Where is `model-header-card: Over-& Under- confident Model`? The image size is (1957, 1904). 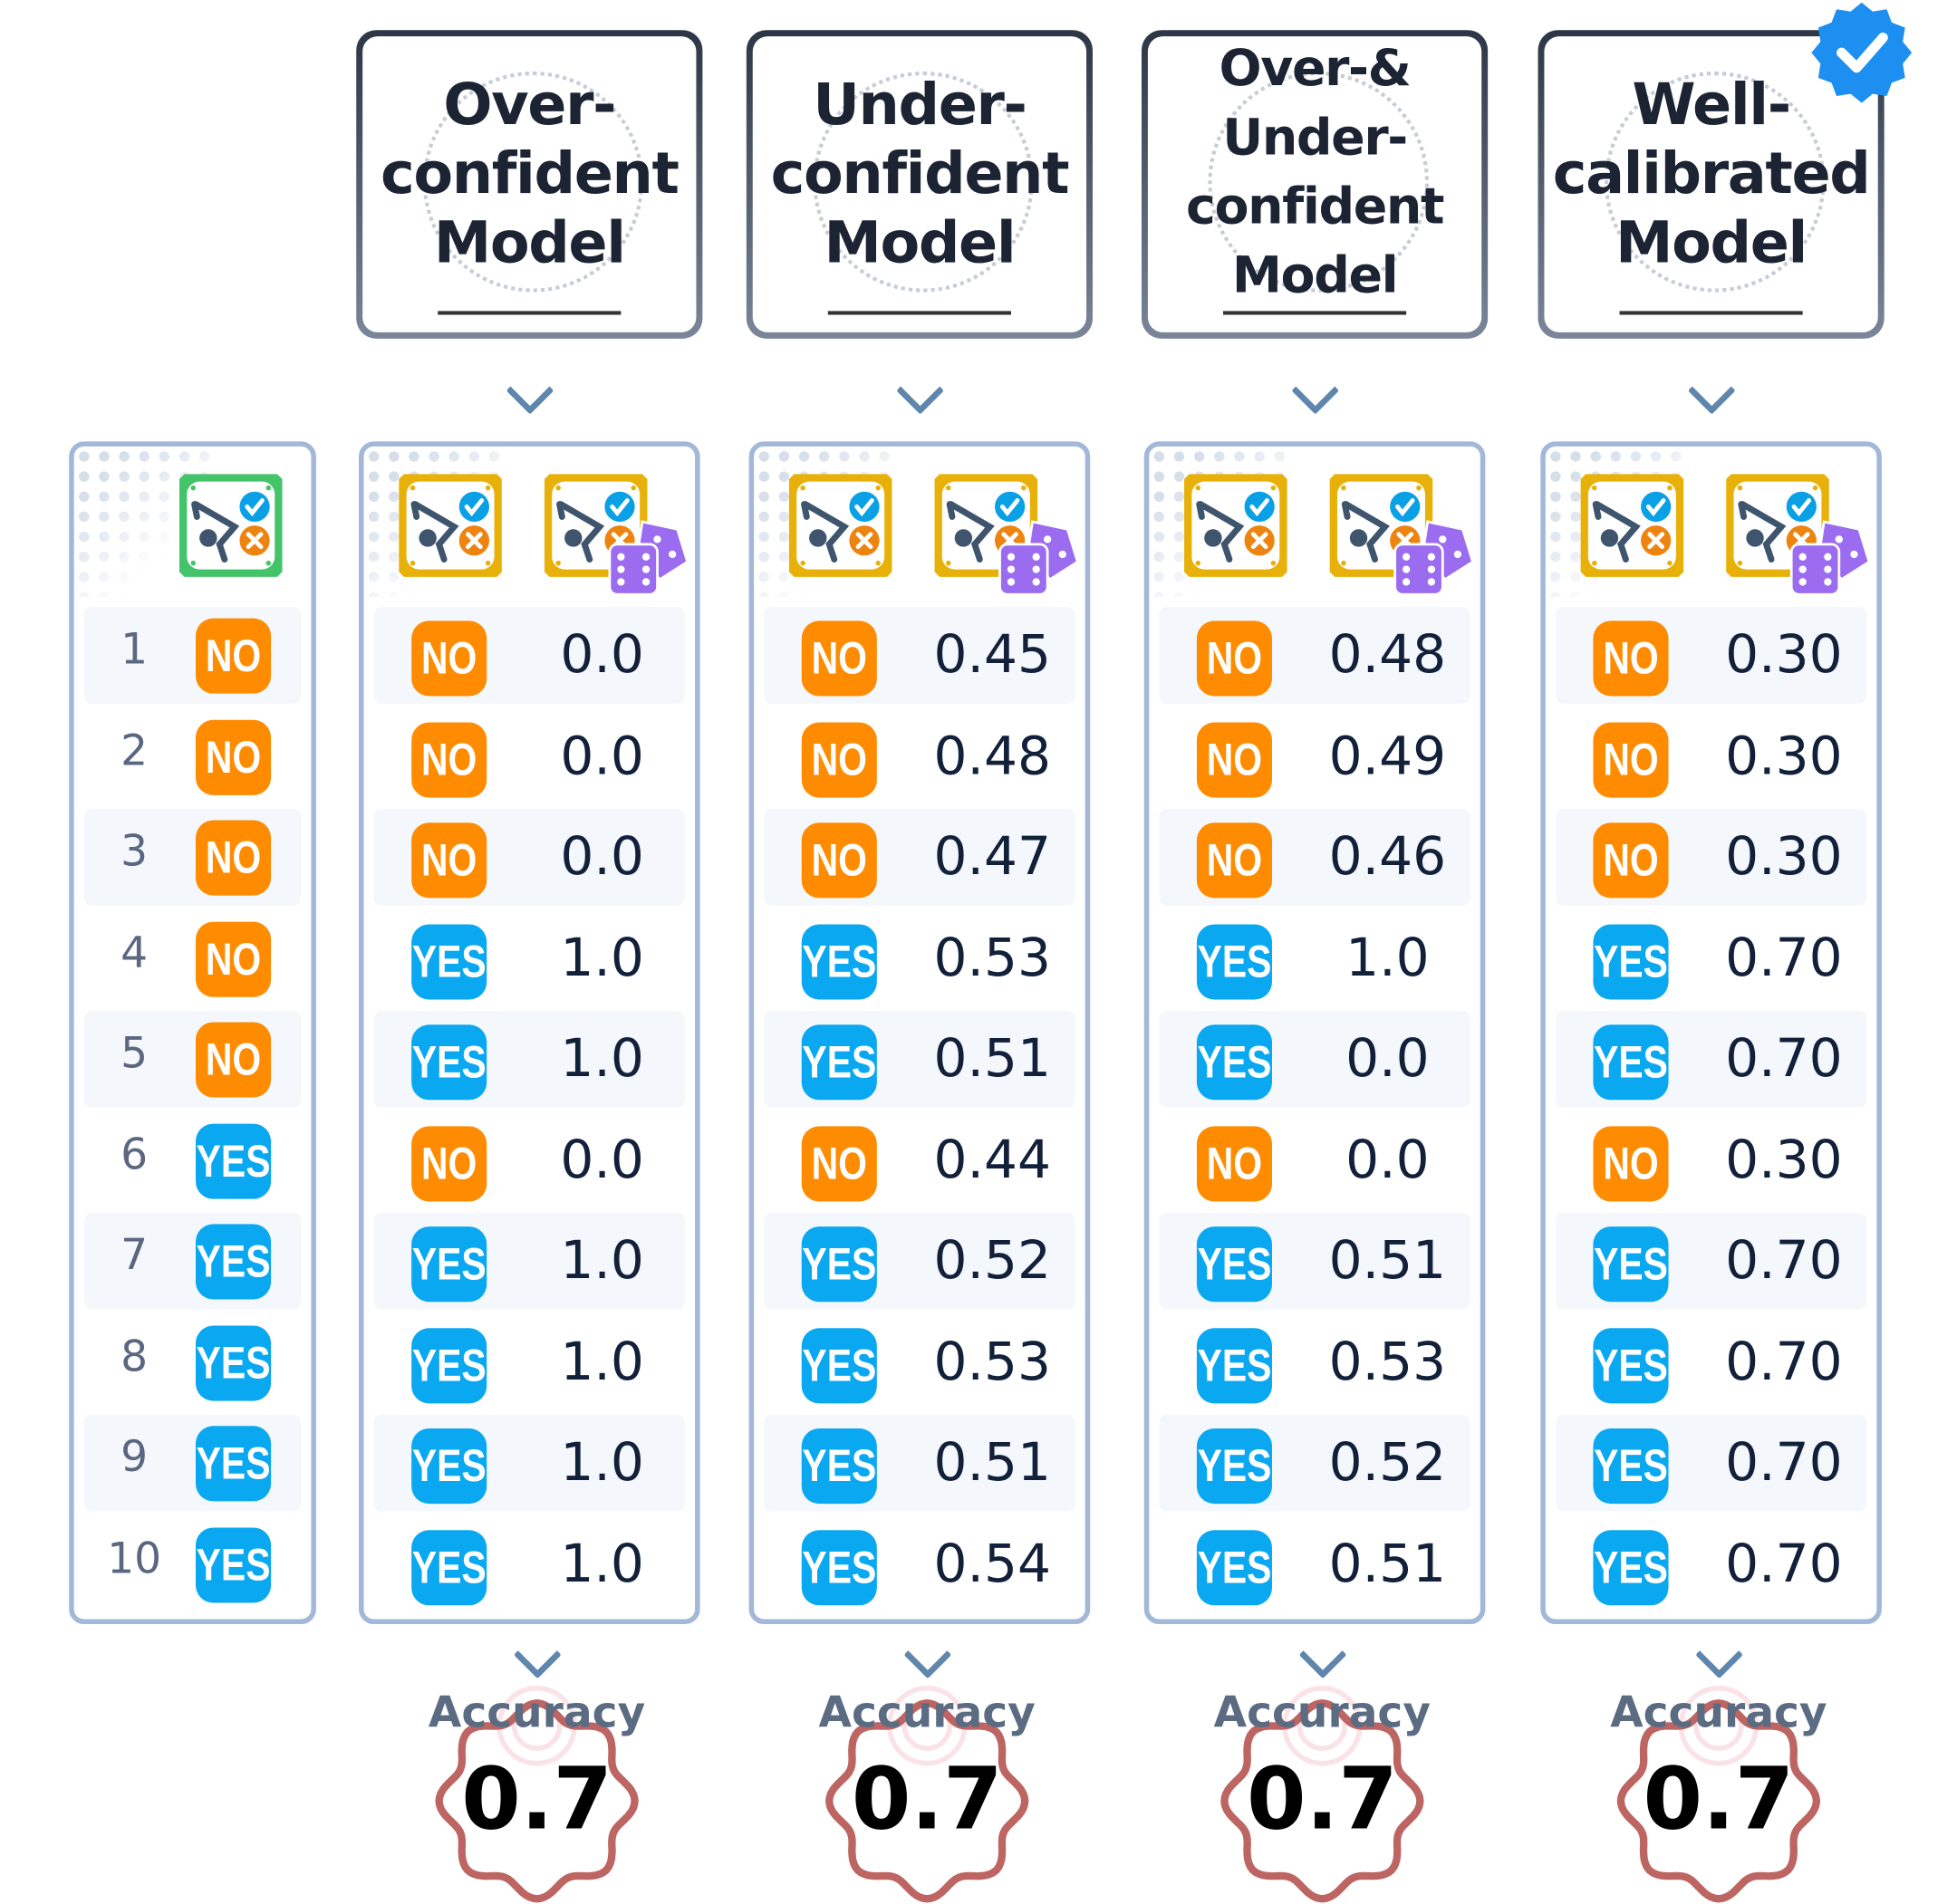 model-header-card: Over-& Under- confident Model is located at coordinates (1315, 185).